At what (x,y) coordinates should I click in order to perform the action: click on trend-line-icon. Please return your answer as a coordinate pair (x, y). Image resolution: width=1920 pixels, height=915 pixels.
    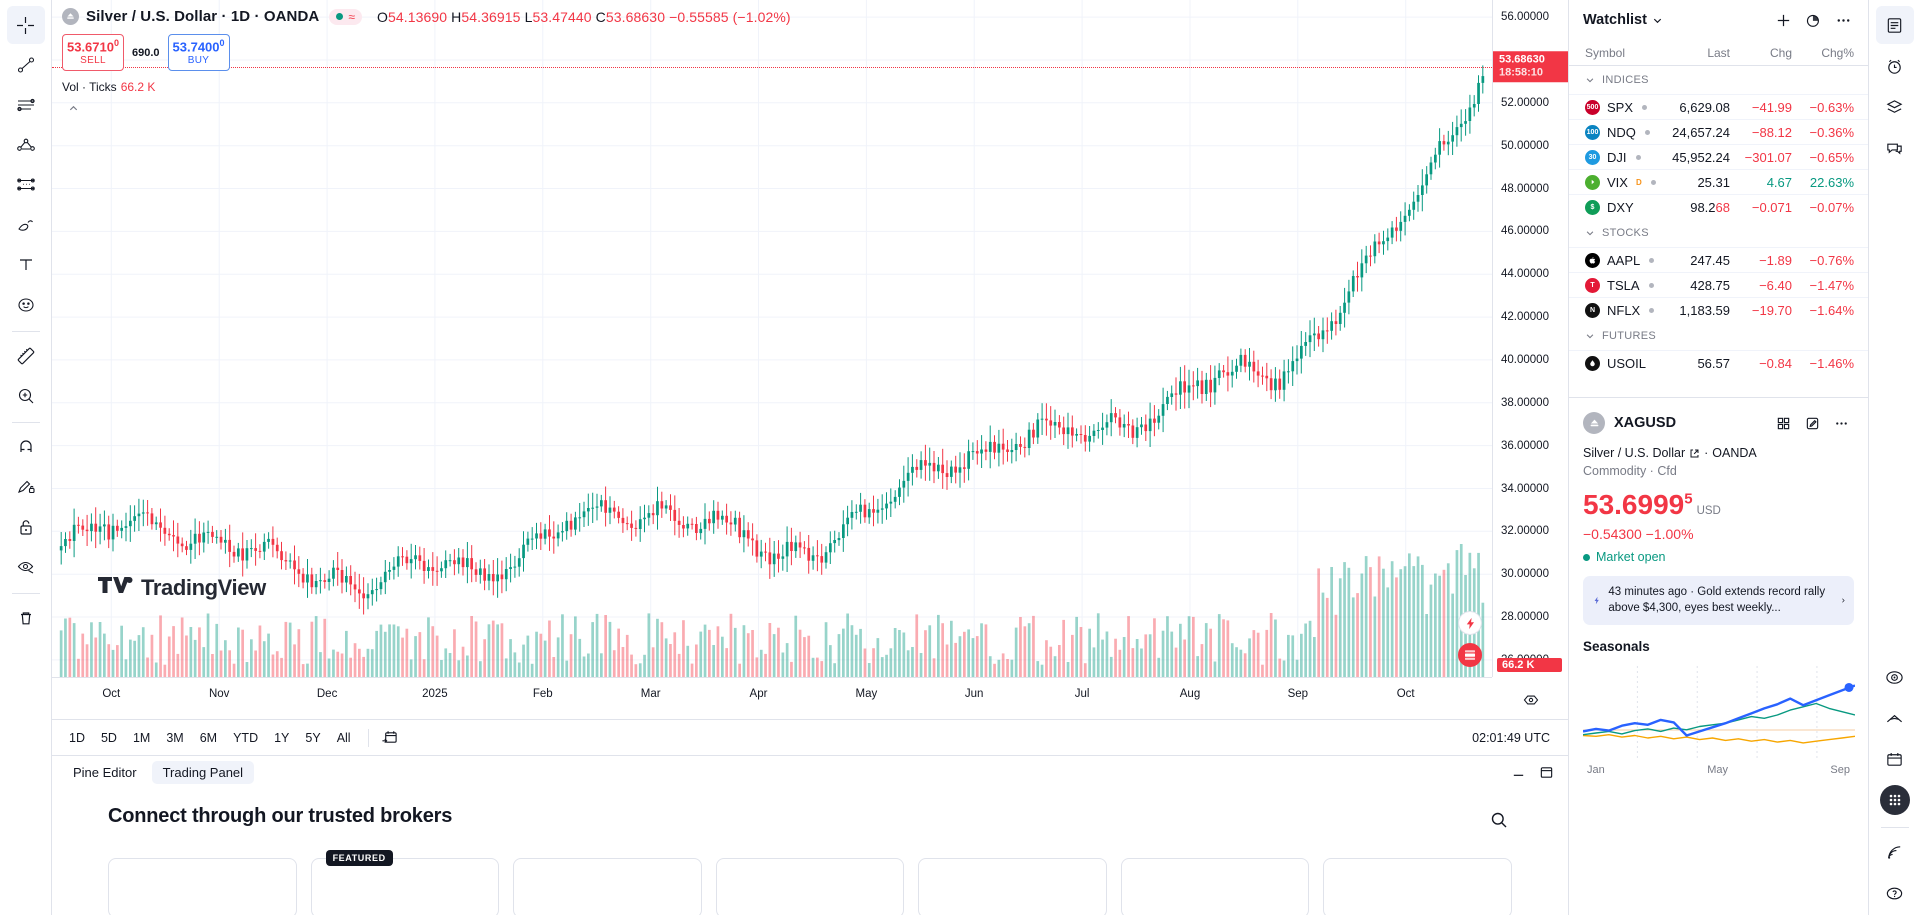
    Looking at the image, I should click on (26, 65).